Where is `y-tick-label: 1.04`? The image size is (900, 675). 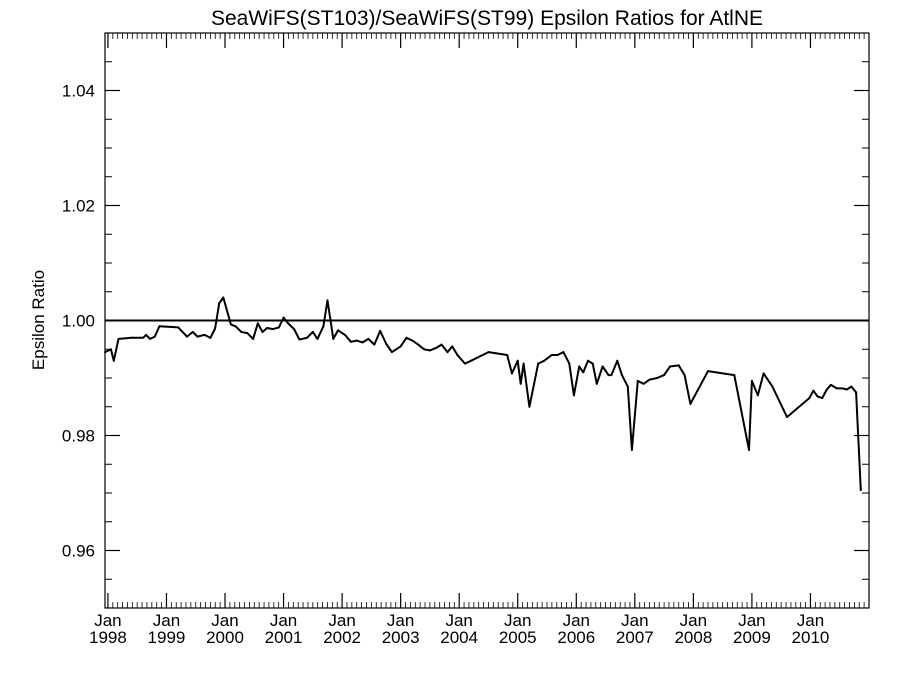 y-tick-label: 1.04 is located at coordinates (78, 91).